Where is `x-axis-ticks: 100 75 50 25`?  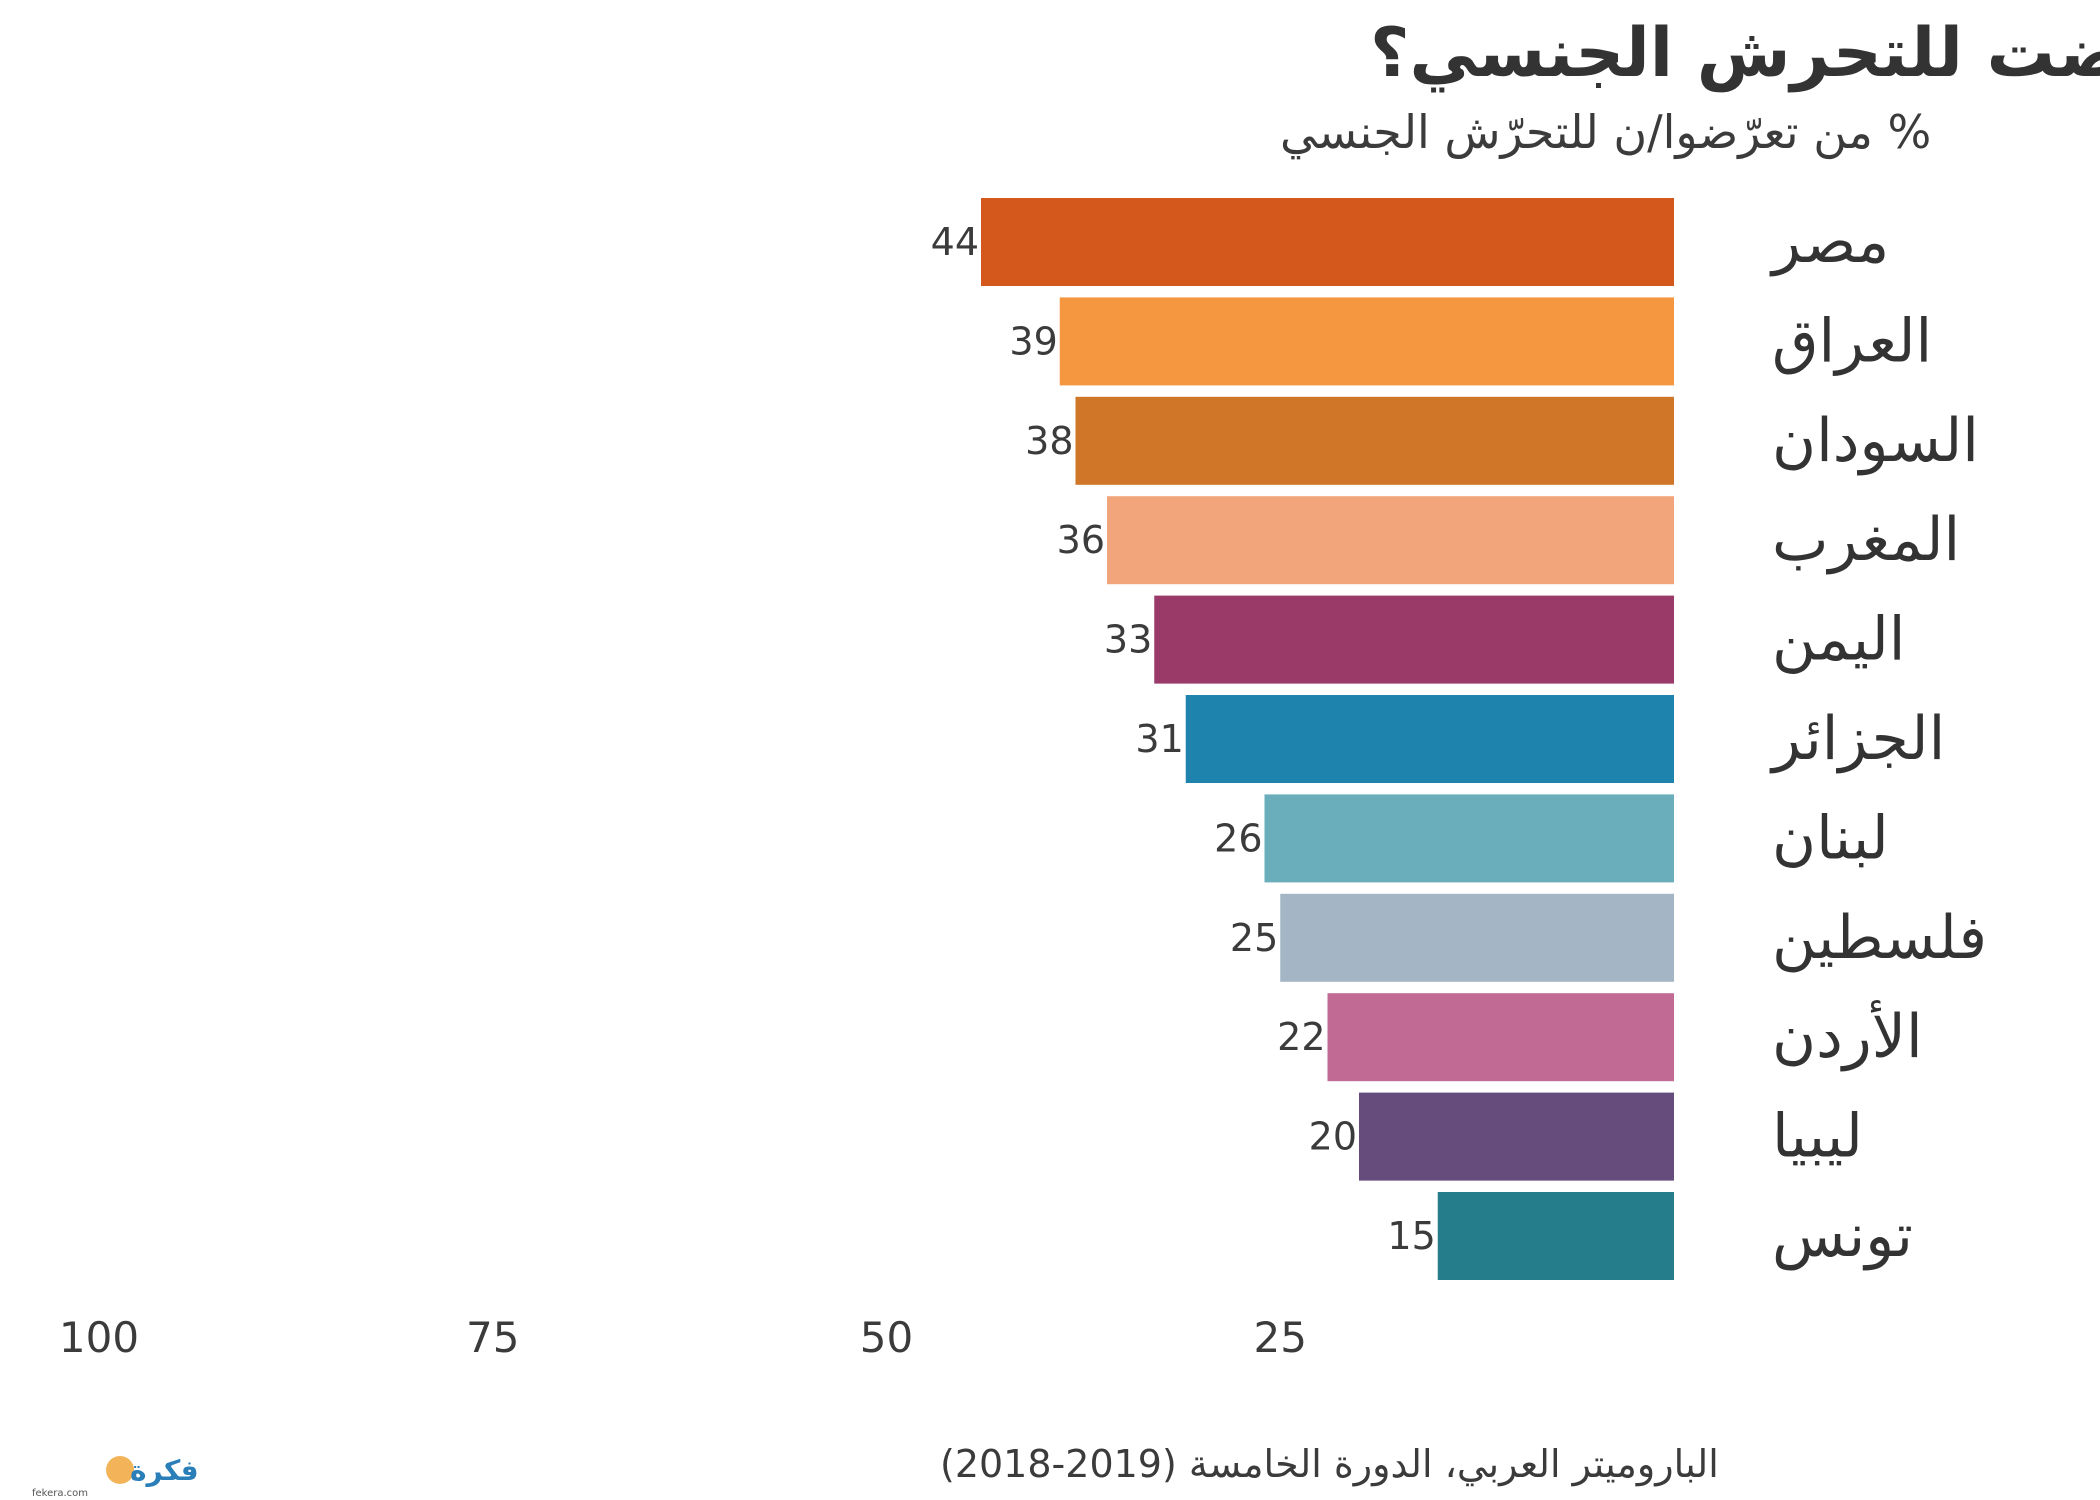 x-axis-ticks: 100 75 50 25 is located at coordinates (683, 1337).